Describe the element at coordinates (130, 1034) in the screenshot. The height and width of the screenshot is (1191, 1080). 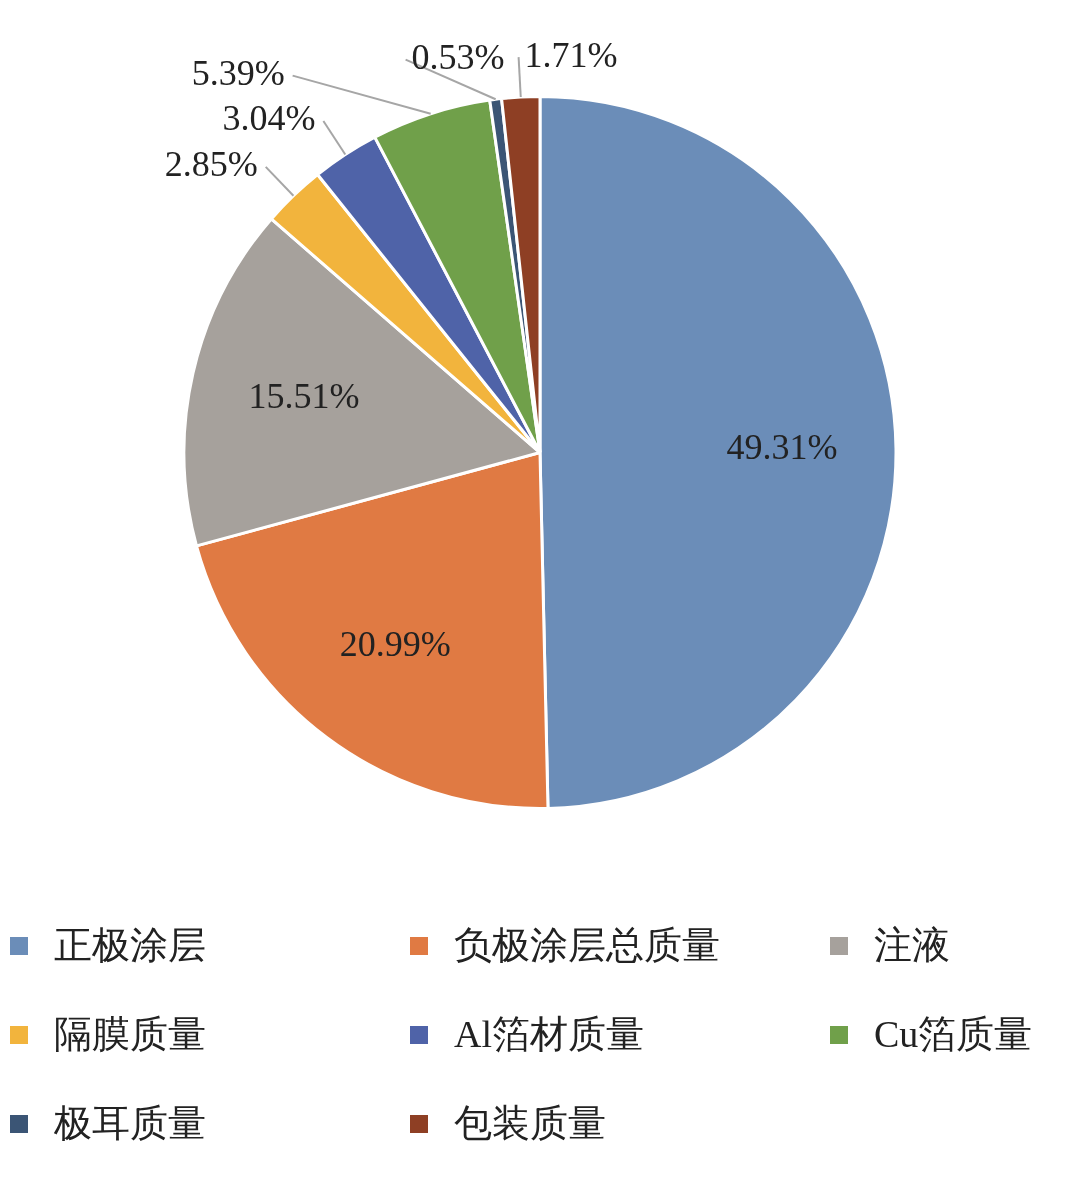
I see `legend-label: 隔膜质量` at that location.